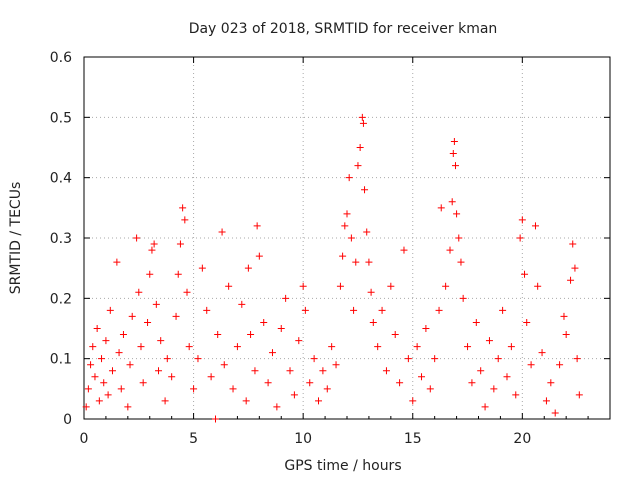 The height and width of the screenshot is (480, 640). What do you see at coordinates (61, 118) in the screenshot?
I see `y-tick-label: 0.5` at bounding box center [61, 118].